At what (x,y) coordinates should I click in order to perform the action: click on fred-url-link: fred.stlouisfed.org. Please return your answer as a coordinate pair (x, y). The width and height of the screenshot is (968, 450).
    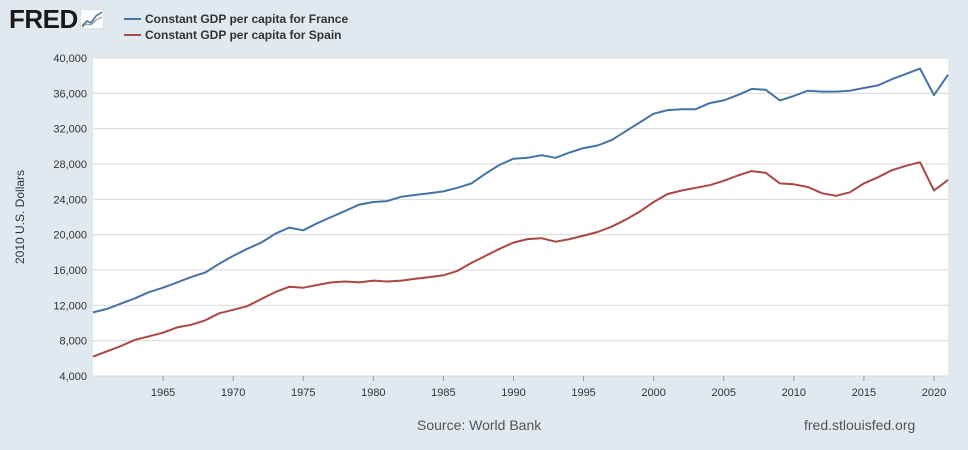
    Looking at the image, I should click on (860, 425).